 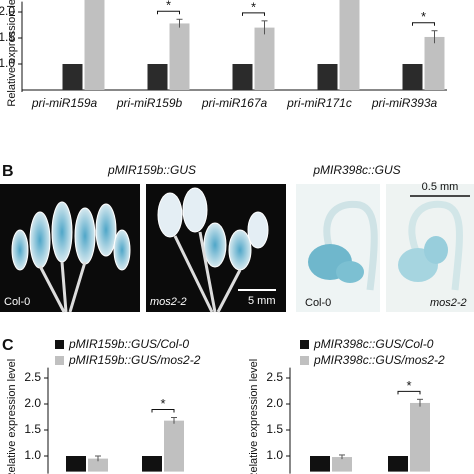 What do you see at coordinates (373, 344) in the screenshot?
I see `legend-label: pMIR398c::GUS/Col-0` at bounding box center [373, 344].